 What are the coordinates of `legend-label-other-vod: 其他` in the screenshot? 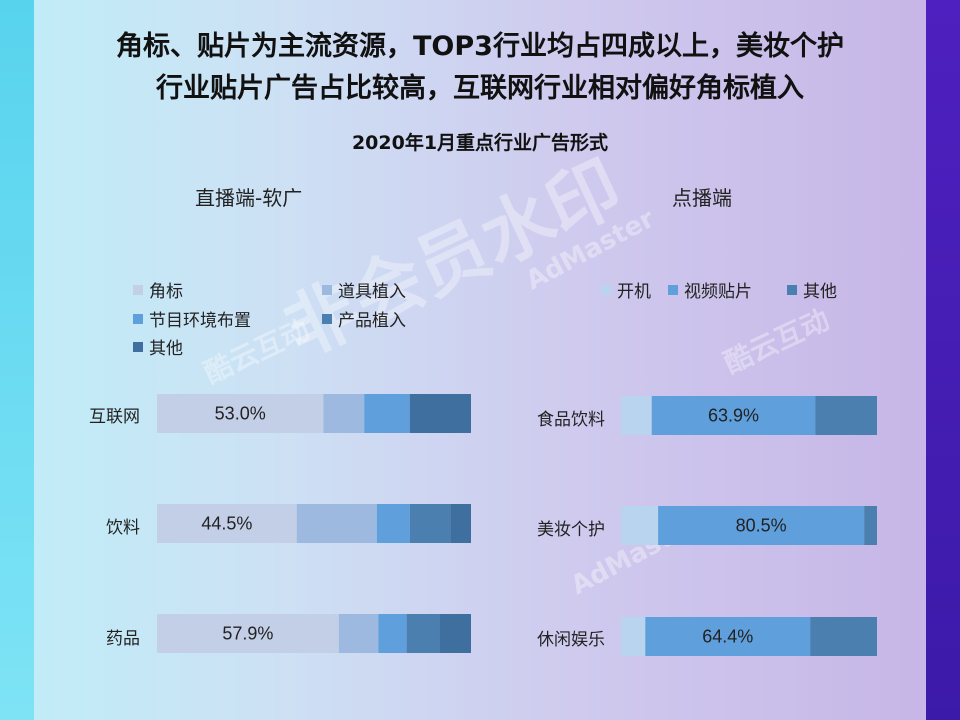 It's located at (820, 292).